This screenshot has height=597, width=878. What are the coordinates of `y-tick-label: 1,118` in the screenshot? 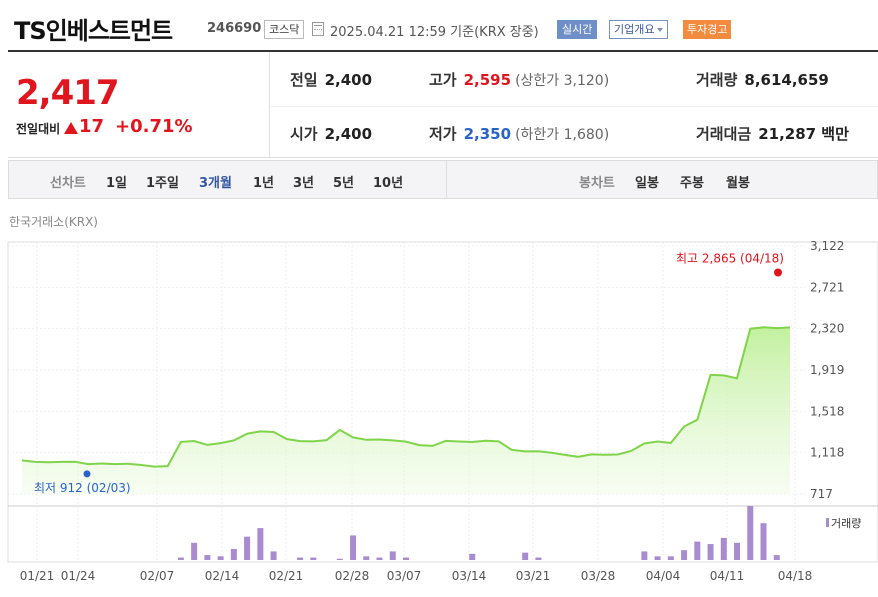 It's located at (827, 453).